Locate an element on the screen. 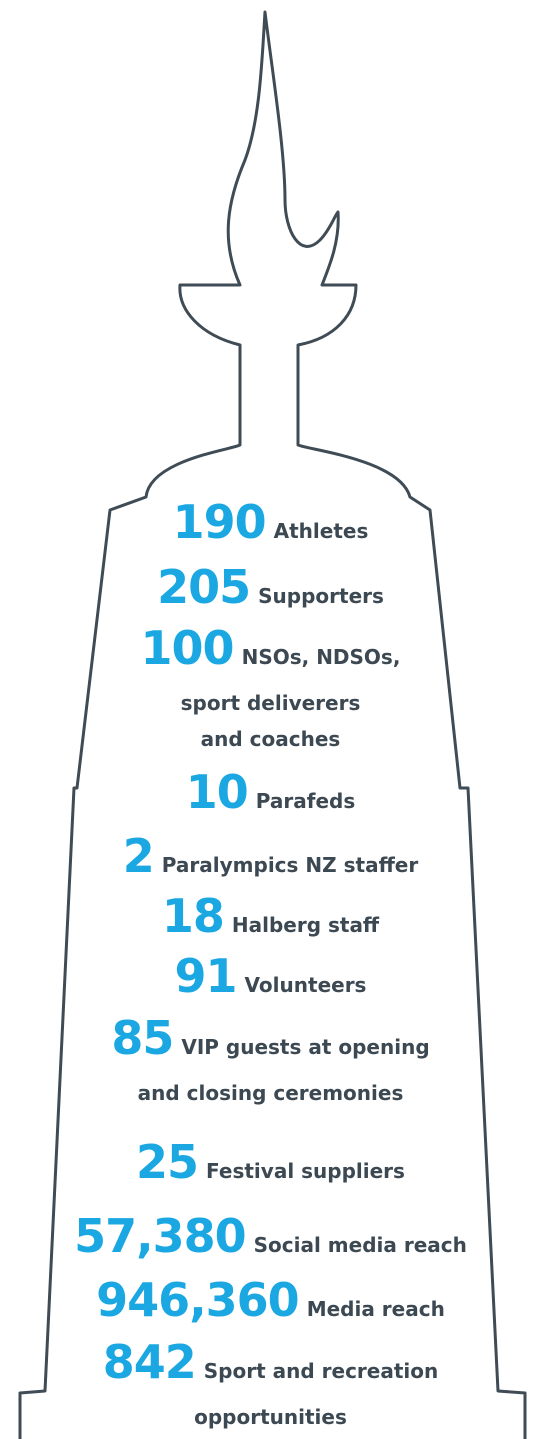 The width and height of the screenshot is (541, 1439). stat-item: 946,360 Media reach is located at coordinates (270, 1305).